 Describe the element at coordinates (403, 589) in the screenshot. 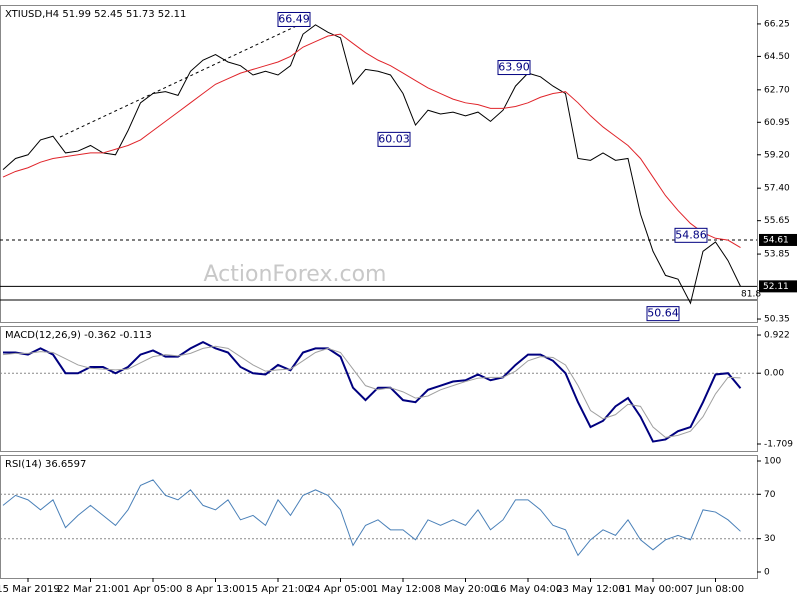

I see `x-tick-label: 1 May 12:00` at that location.